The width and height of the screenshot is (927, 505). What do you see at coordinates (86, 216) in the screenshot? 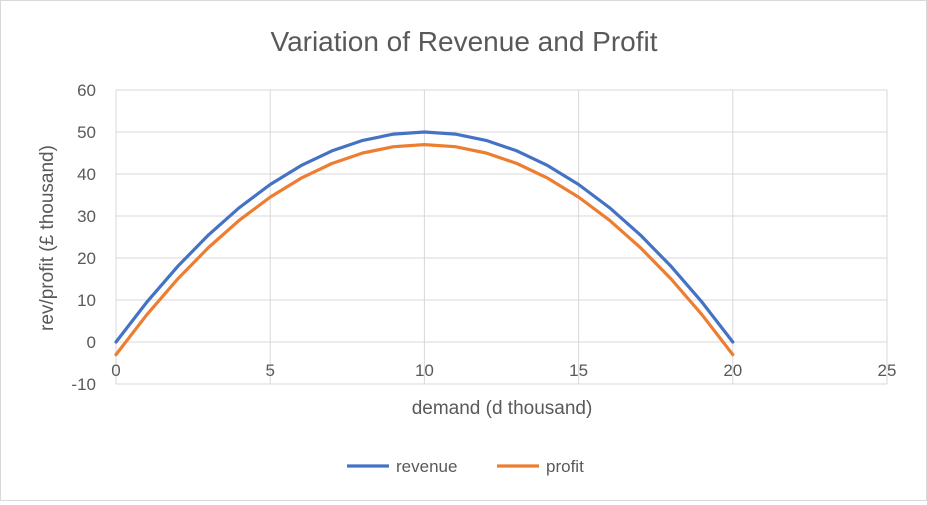
I see `y-tick-label: 30` at bounding box center [86, 216].